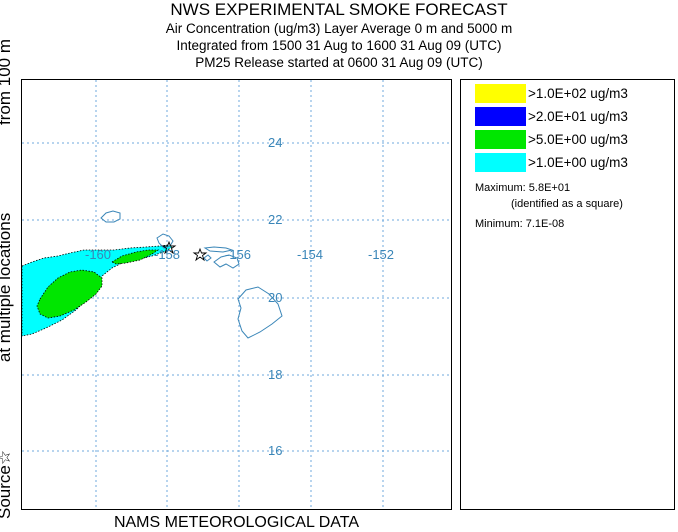  Describe the element at coordinates (98, 254) in the screenshot. I see `lon-label-160: -160` at that location.